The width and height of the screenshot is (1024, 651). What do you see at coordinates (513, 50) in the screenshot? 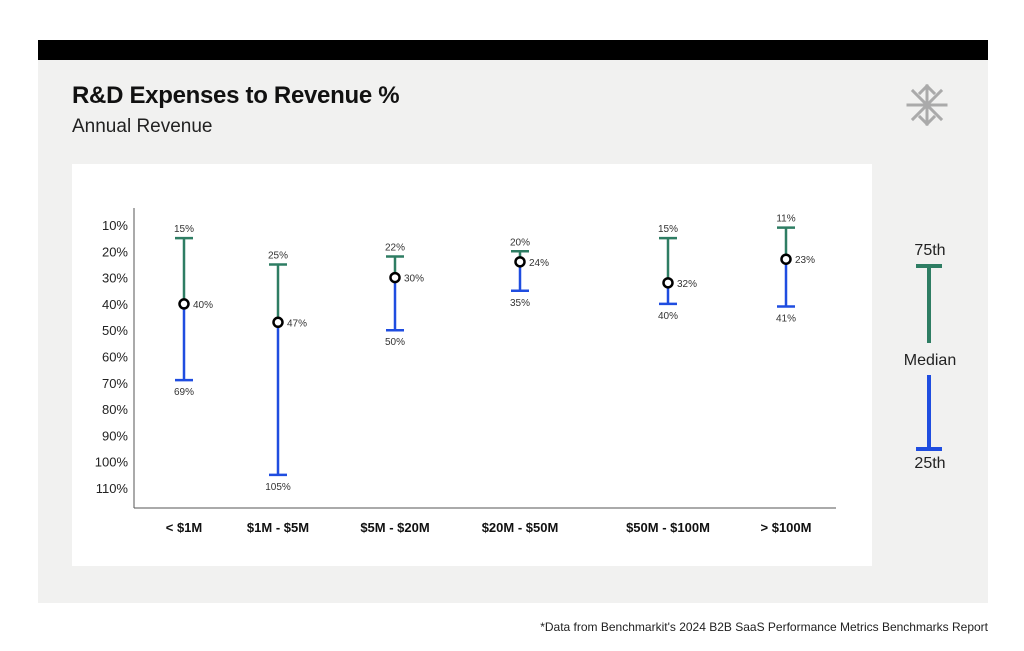
I see `top-bar` at bounding box center [513, 50].